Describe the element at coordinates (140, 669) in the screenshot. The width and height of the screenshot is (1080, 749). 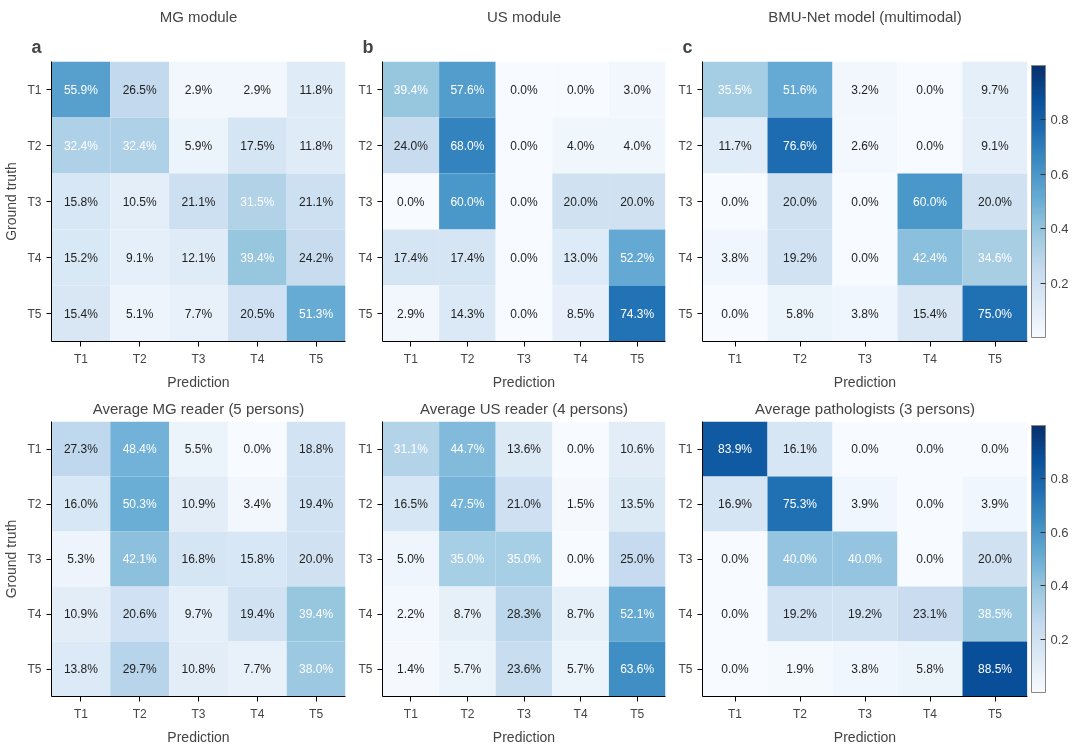
I see `data-label: 29.7%` at that location.